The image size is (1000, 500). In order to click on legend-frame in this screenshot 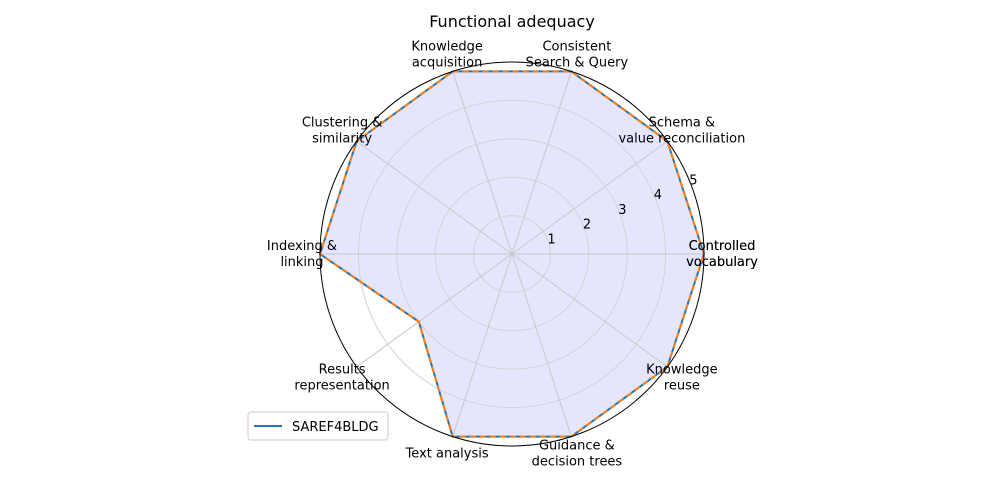, I will do `click(318, 426)`.